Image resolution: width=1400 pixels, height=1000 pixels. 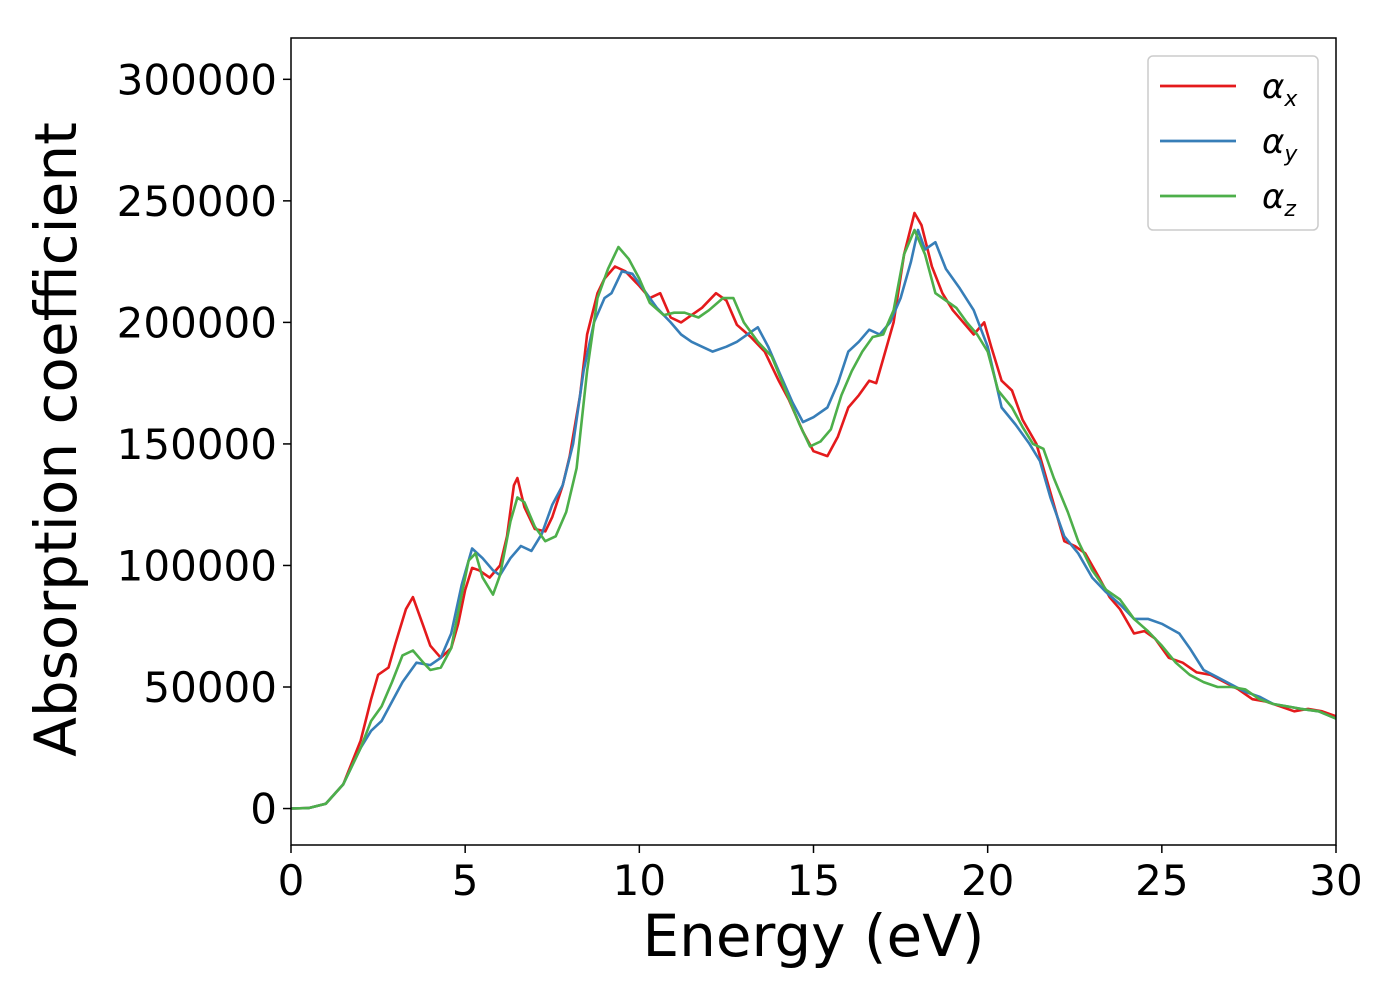 I want to click on legend-box, so click(x=1233, y=143).